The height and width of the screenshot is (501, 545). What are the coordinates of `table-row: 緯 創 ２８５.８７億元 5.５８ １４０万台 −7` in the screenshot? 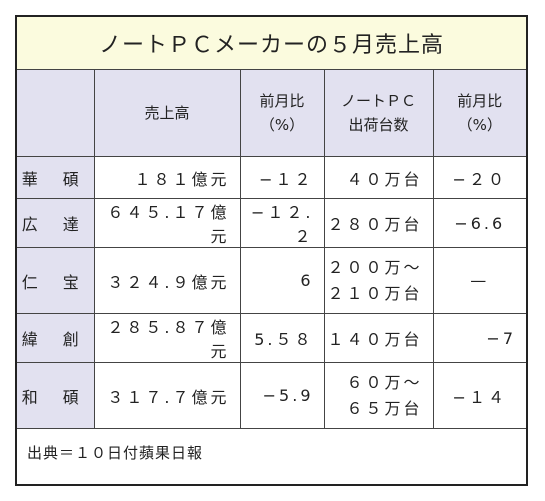 It's located at (272, 338).